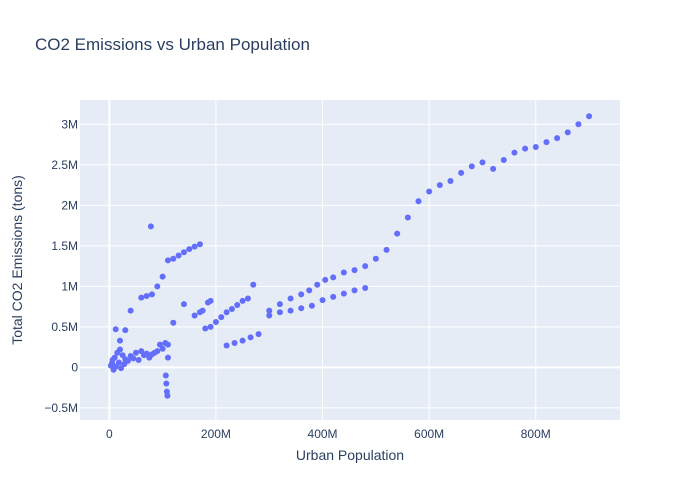  Describe the element at coordinates (64, 327) in the screenshot. I see `y-tick-label: 0.5M` at that location.